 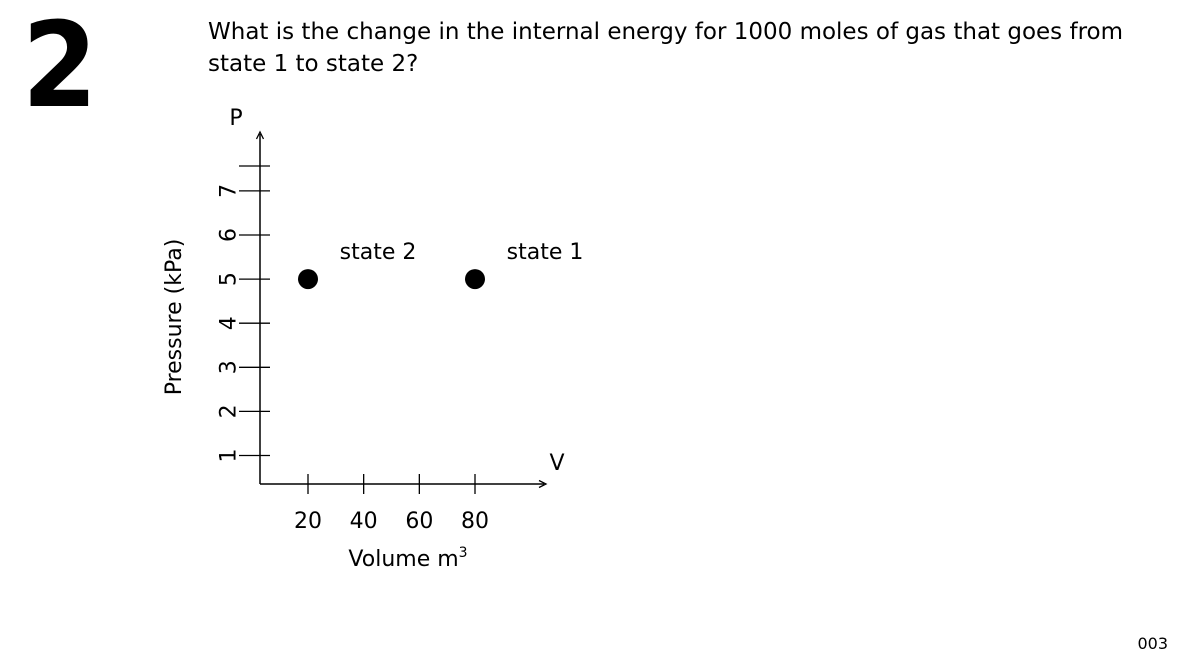 What do you see at coordinates (556, 463) in the screenshot?
I see `x-axis-letter: V` at bounding box center [556, 463].